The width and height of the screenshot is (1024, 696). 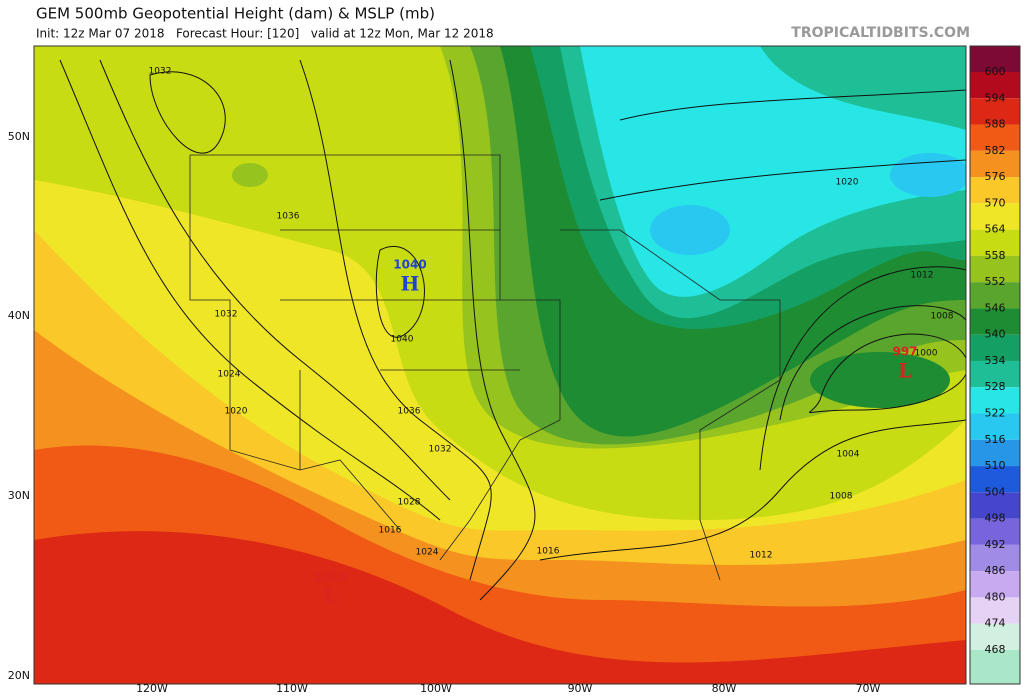 I want to click on longitude-label: 70W, so click(x=868, y=688).